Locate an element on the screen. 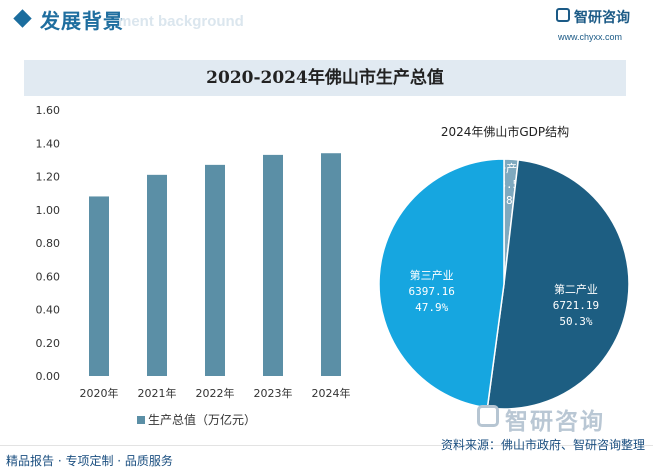 The image size is (653, 472). brand-logo-icon is located at coordinates (563, 15).